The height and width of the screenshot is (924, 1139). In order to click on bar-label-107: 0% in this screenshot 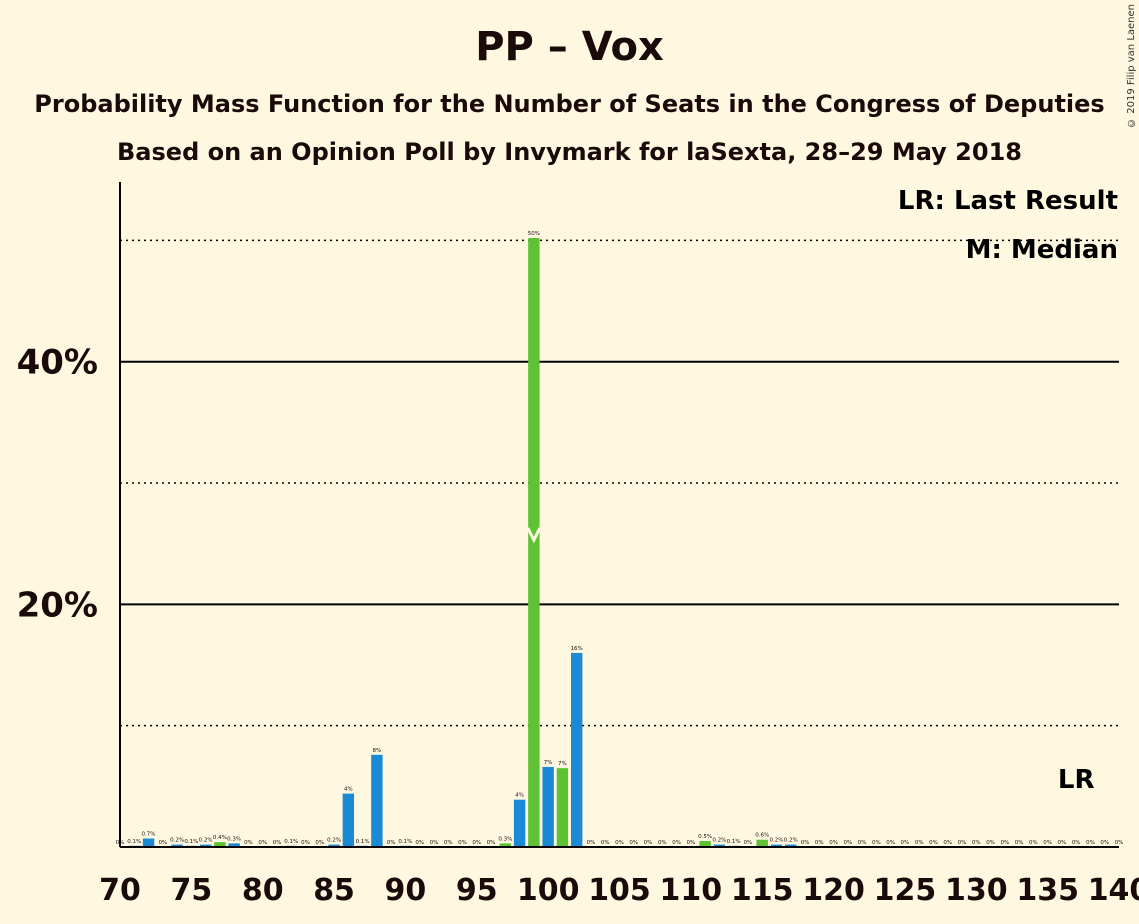, I will do `click(648, 843)`.